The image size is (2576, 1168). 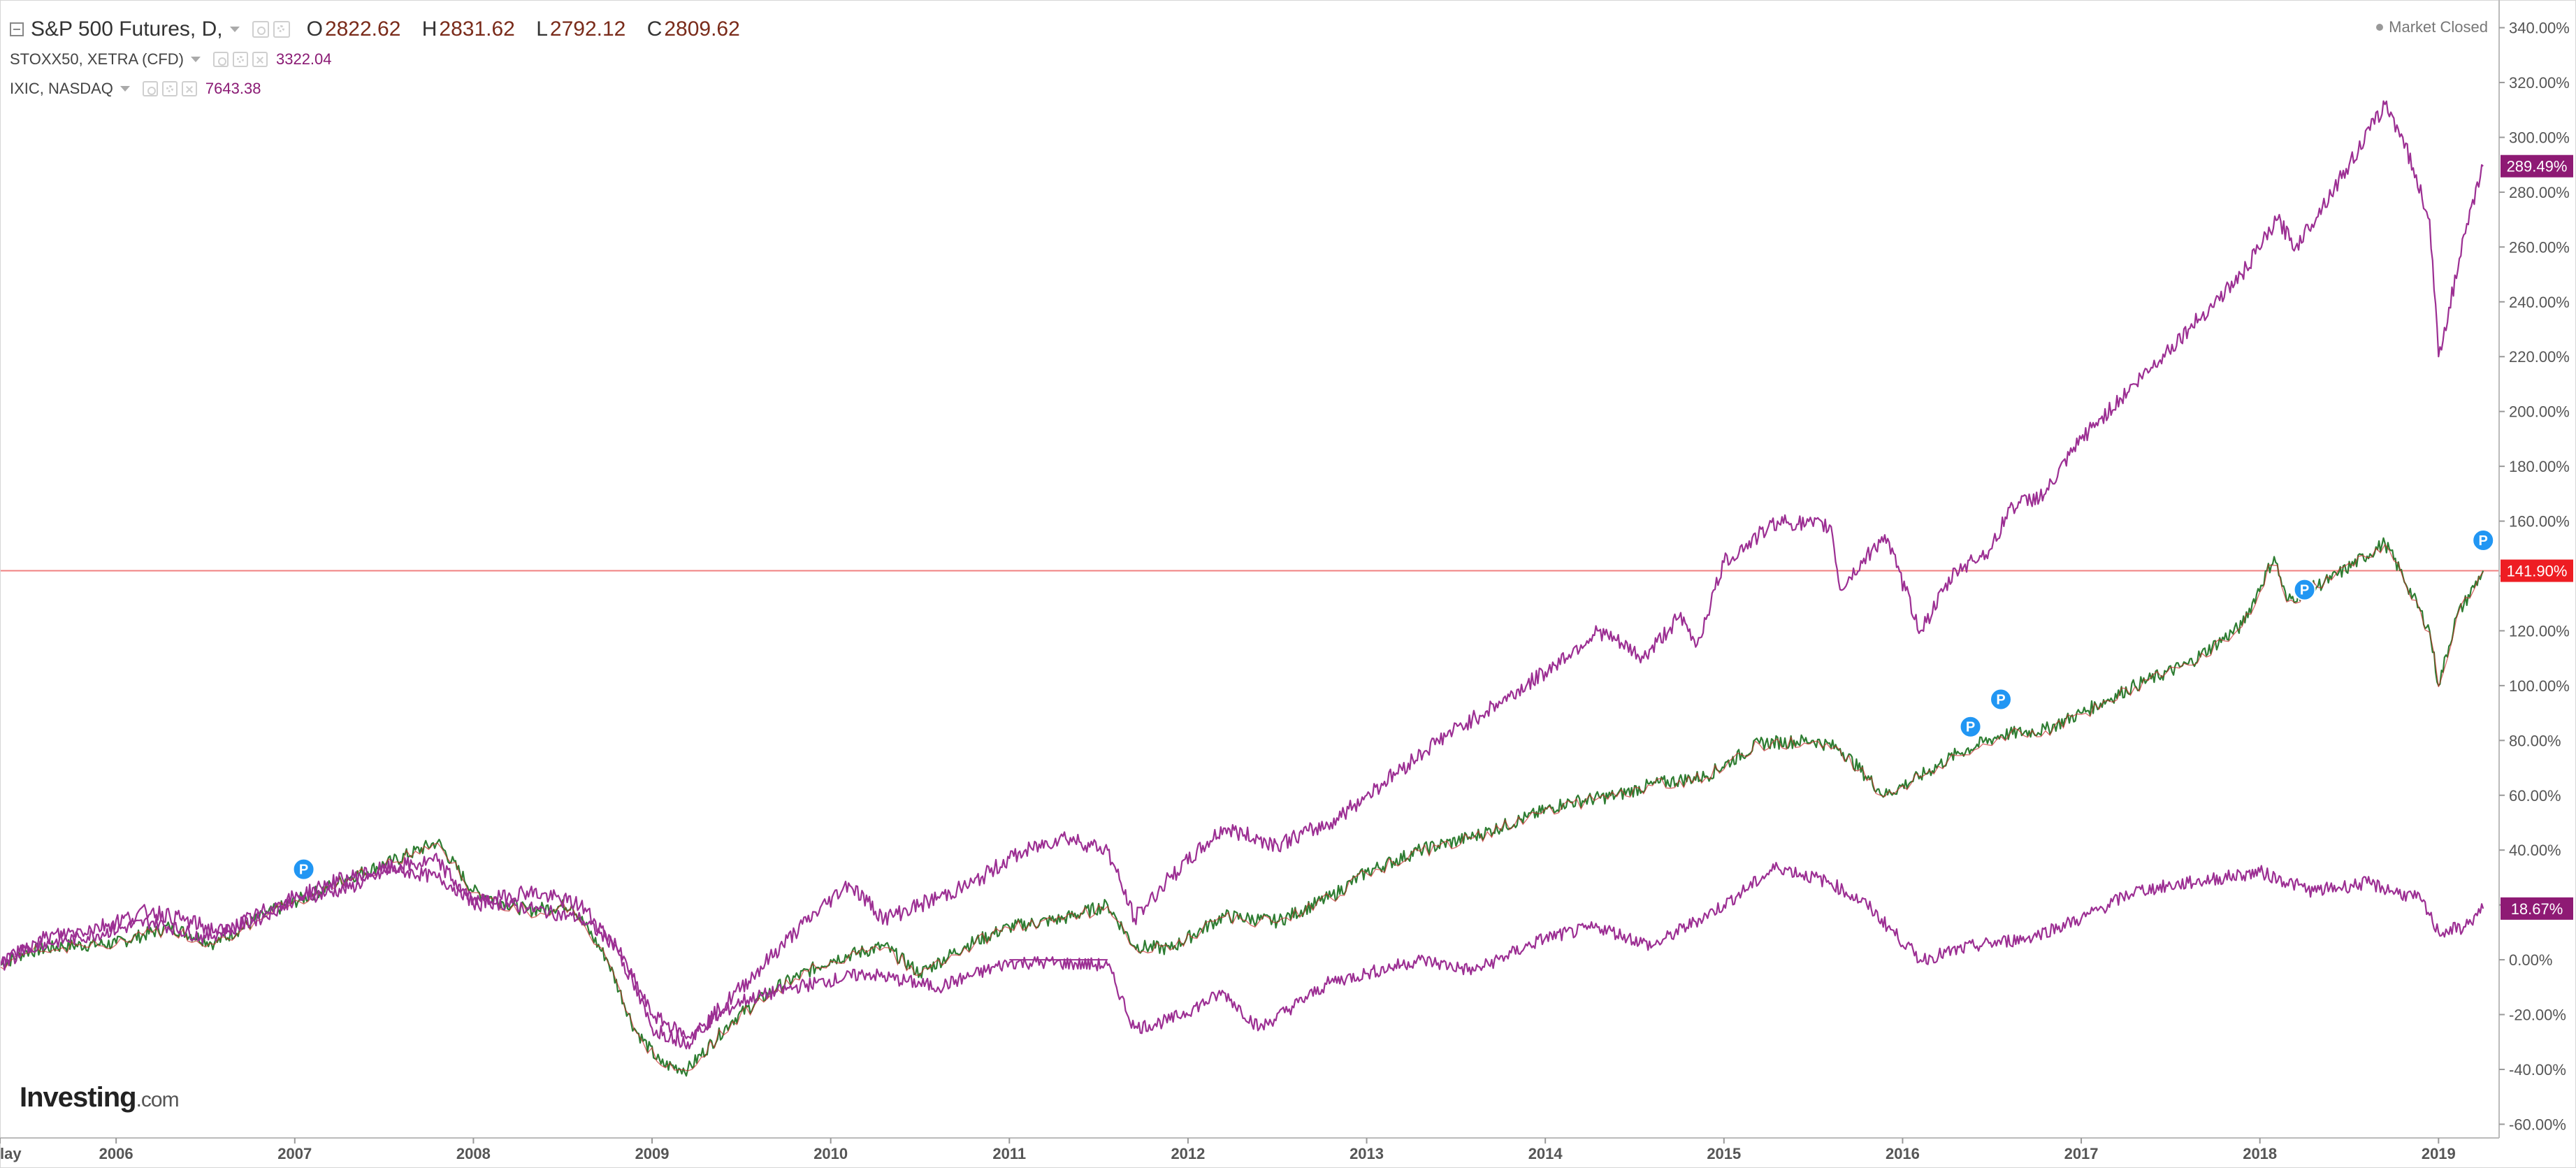 What do you see at coordinates (1903, 1153) in the screenshot?
I see `x-tick-label: 2016` at bounding box center [1903, 1153].